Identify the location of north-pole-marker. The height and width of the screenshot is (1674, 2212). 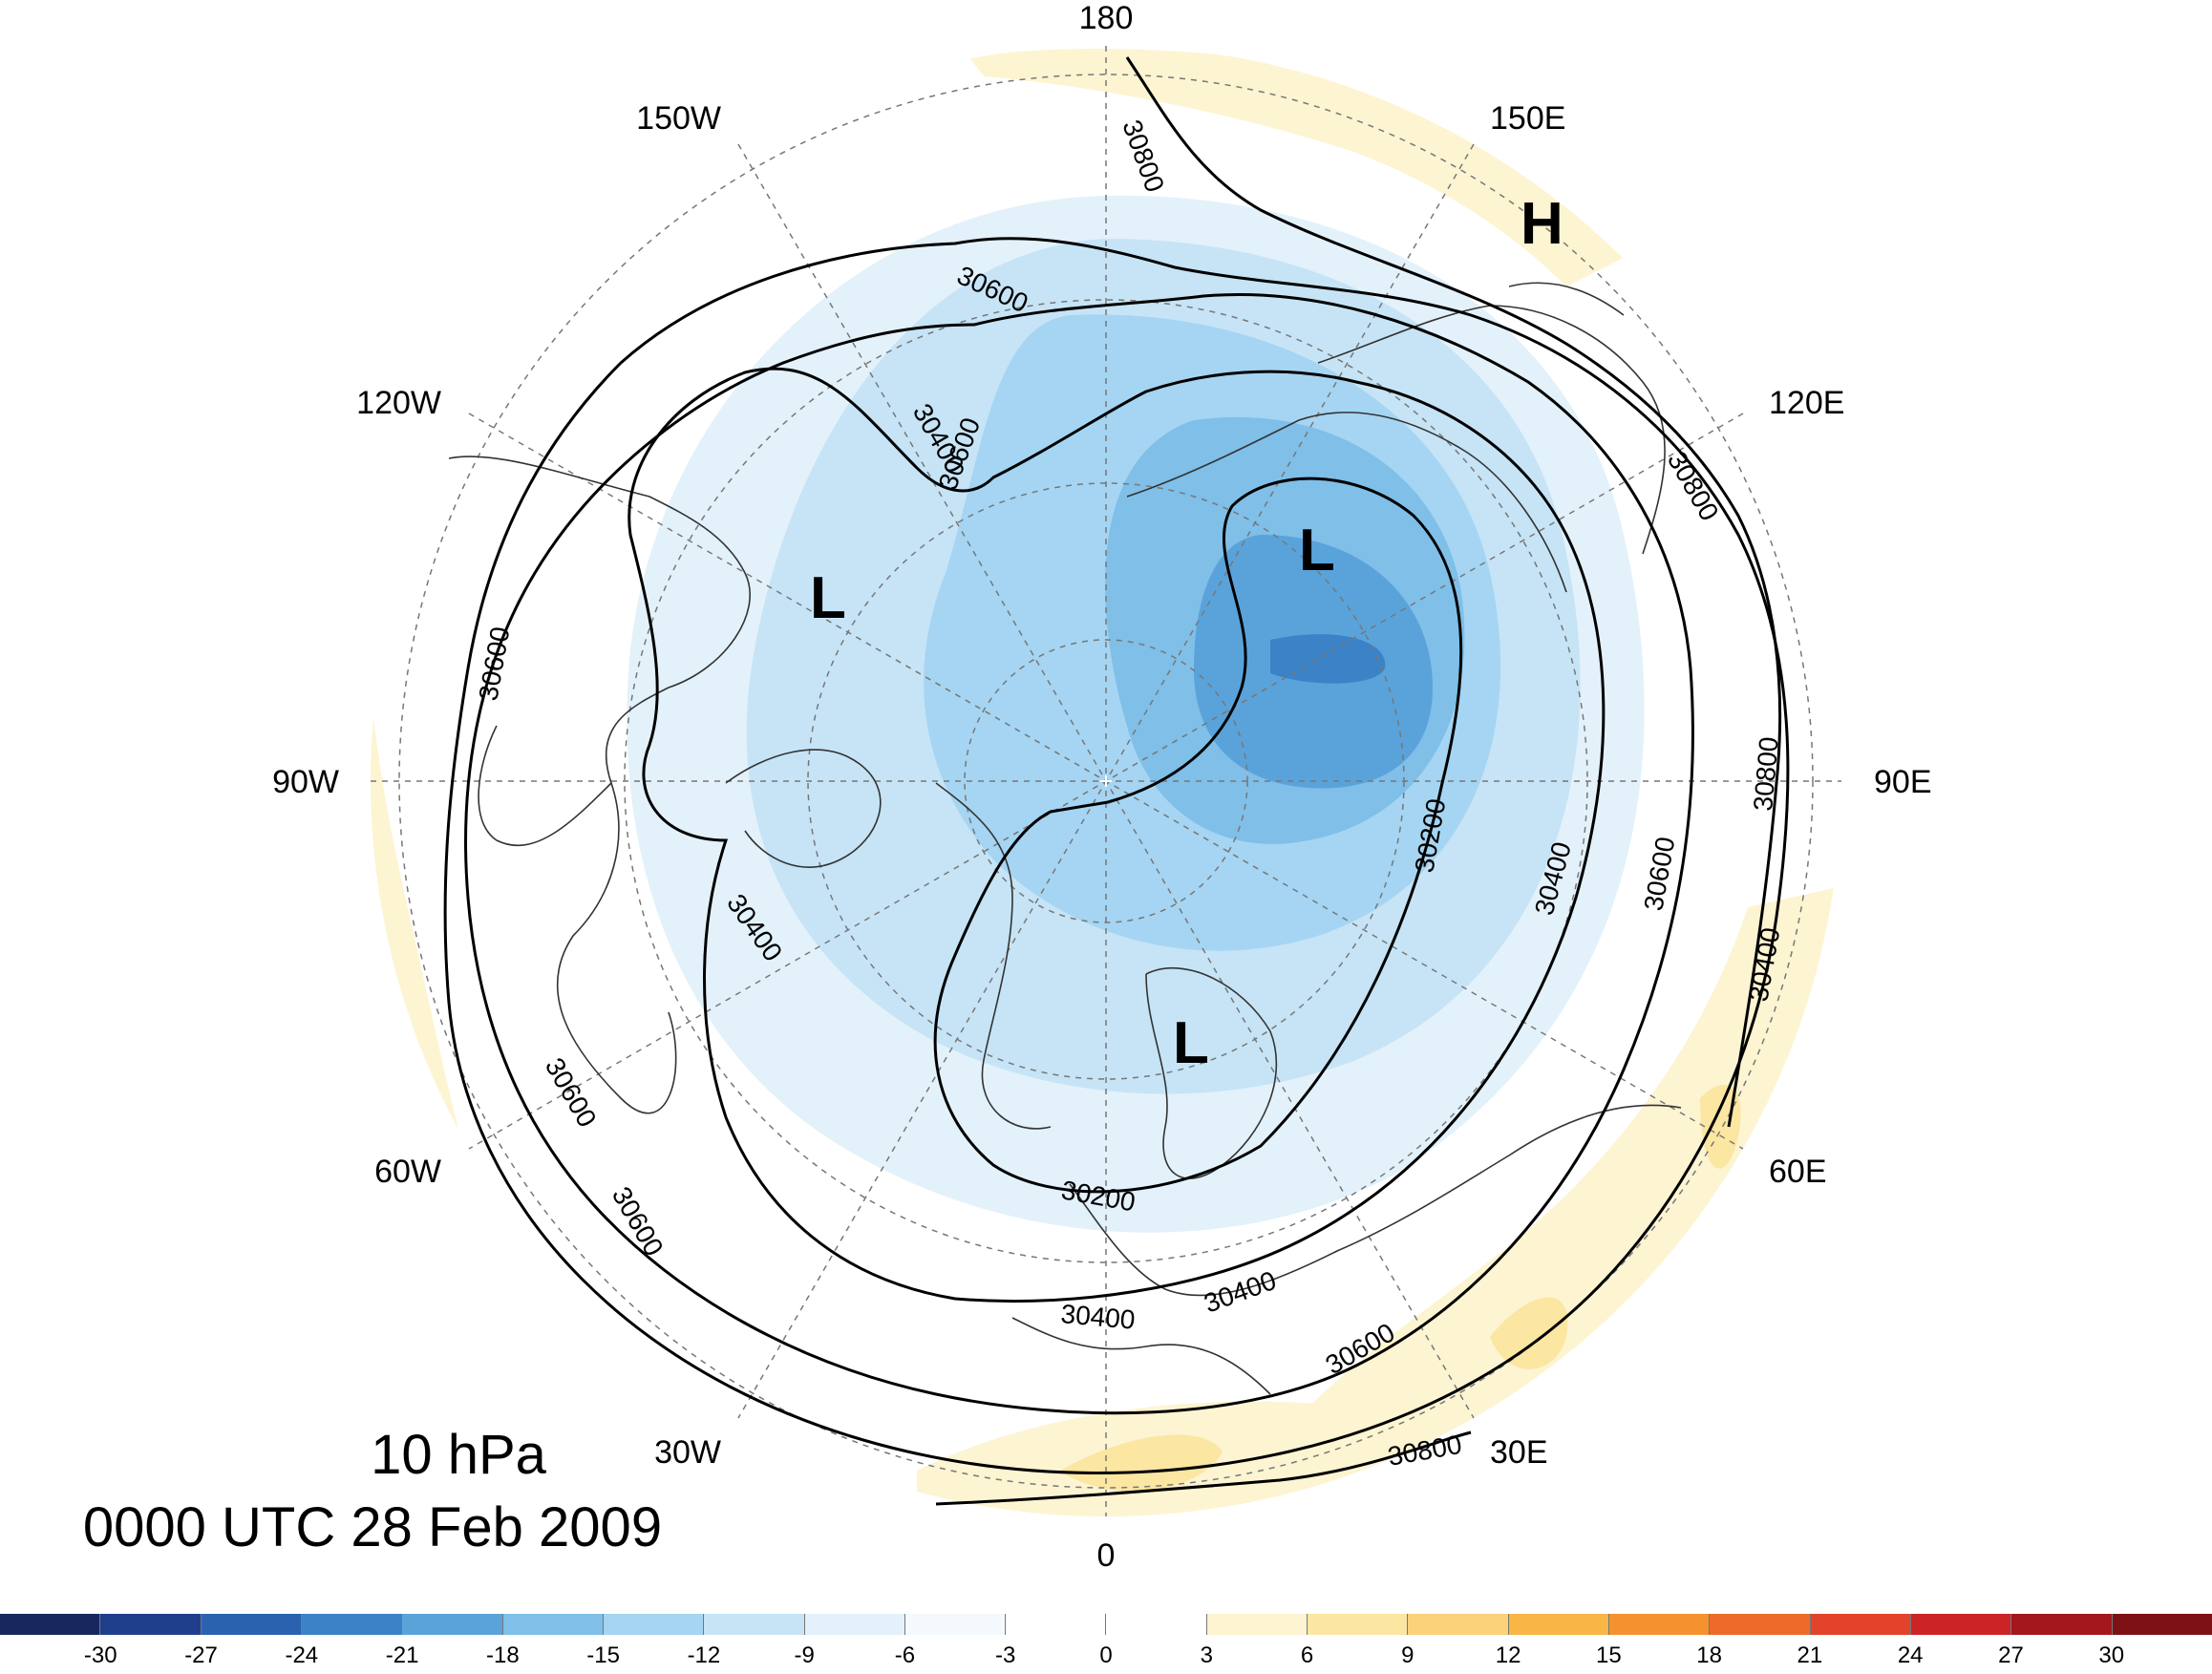
(1106, 781).